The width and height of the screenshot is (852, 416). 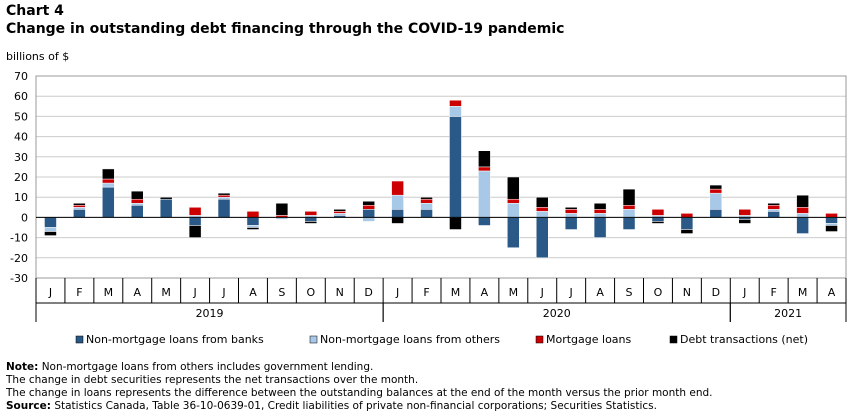 What do you see at coordinates (21, 116) in the screenshot?
I see `y-tick-label: 50` at bounding box center [21, 116].